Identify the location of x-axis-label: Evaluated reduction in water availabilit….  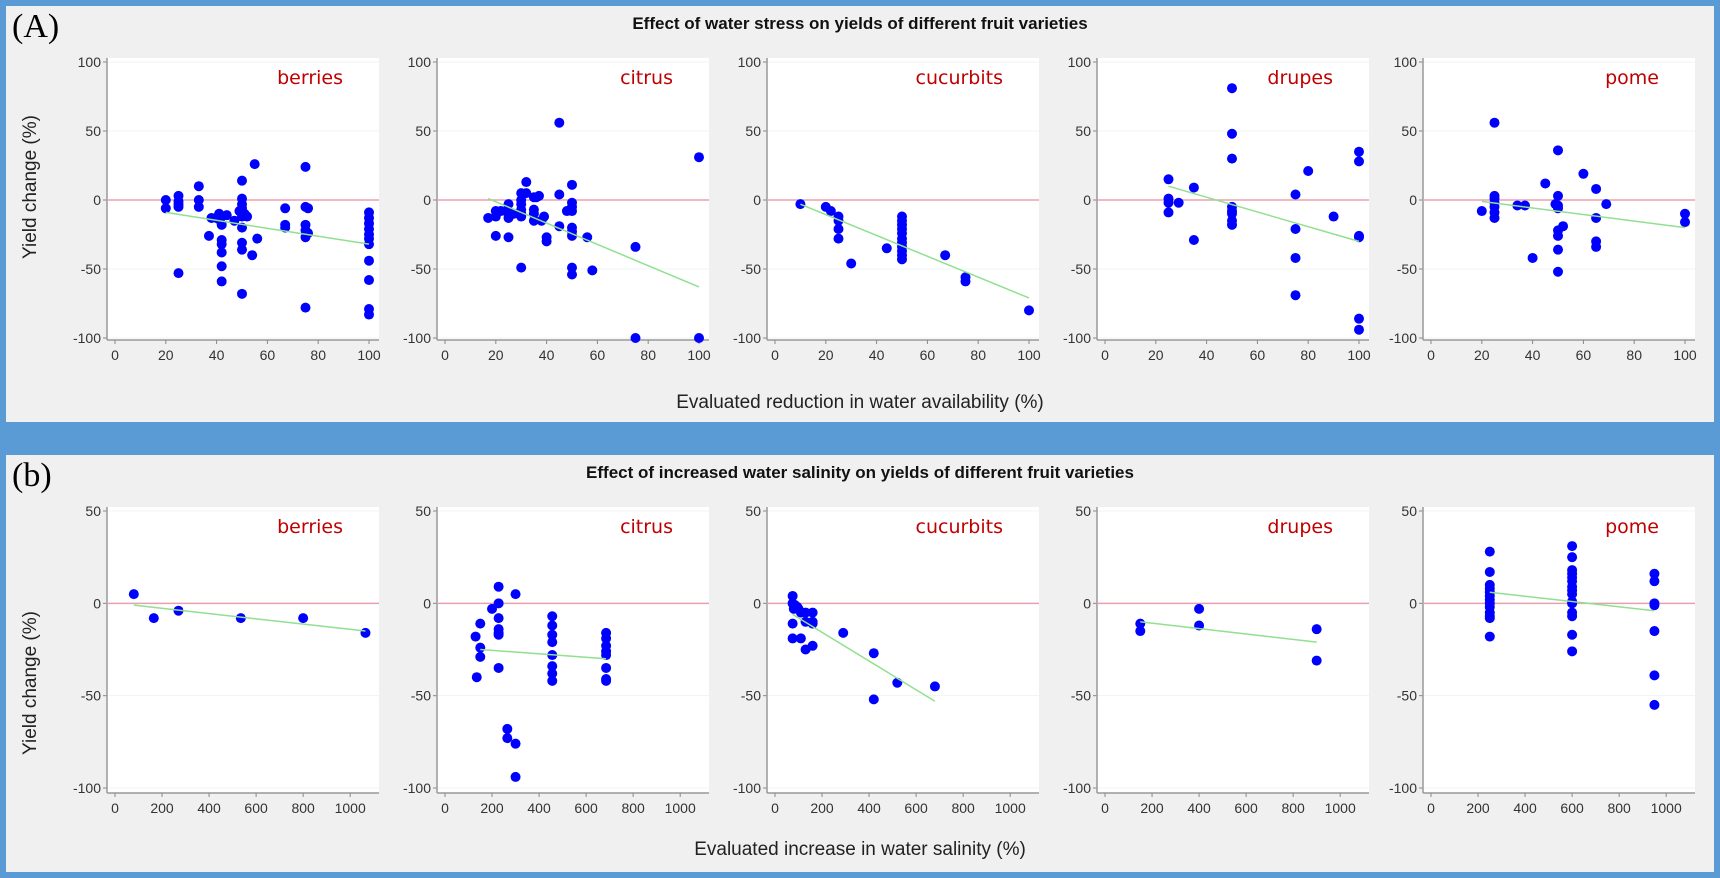
(860, 402).